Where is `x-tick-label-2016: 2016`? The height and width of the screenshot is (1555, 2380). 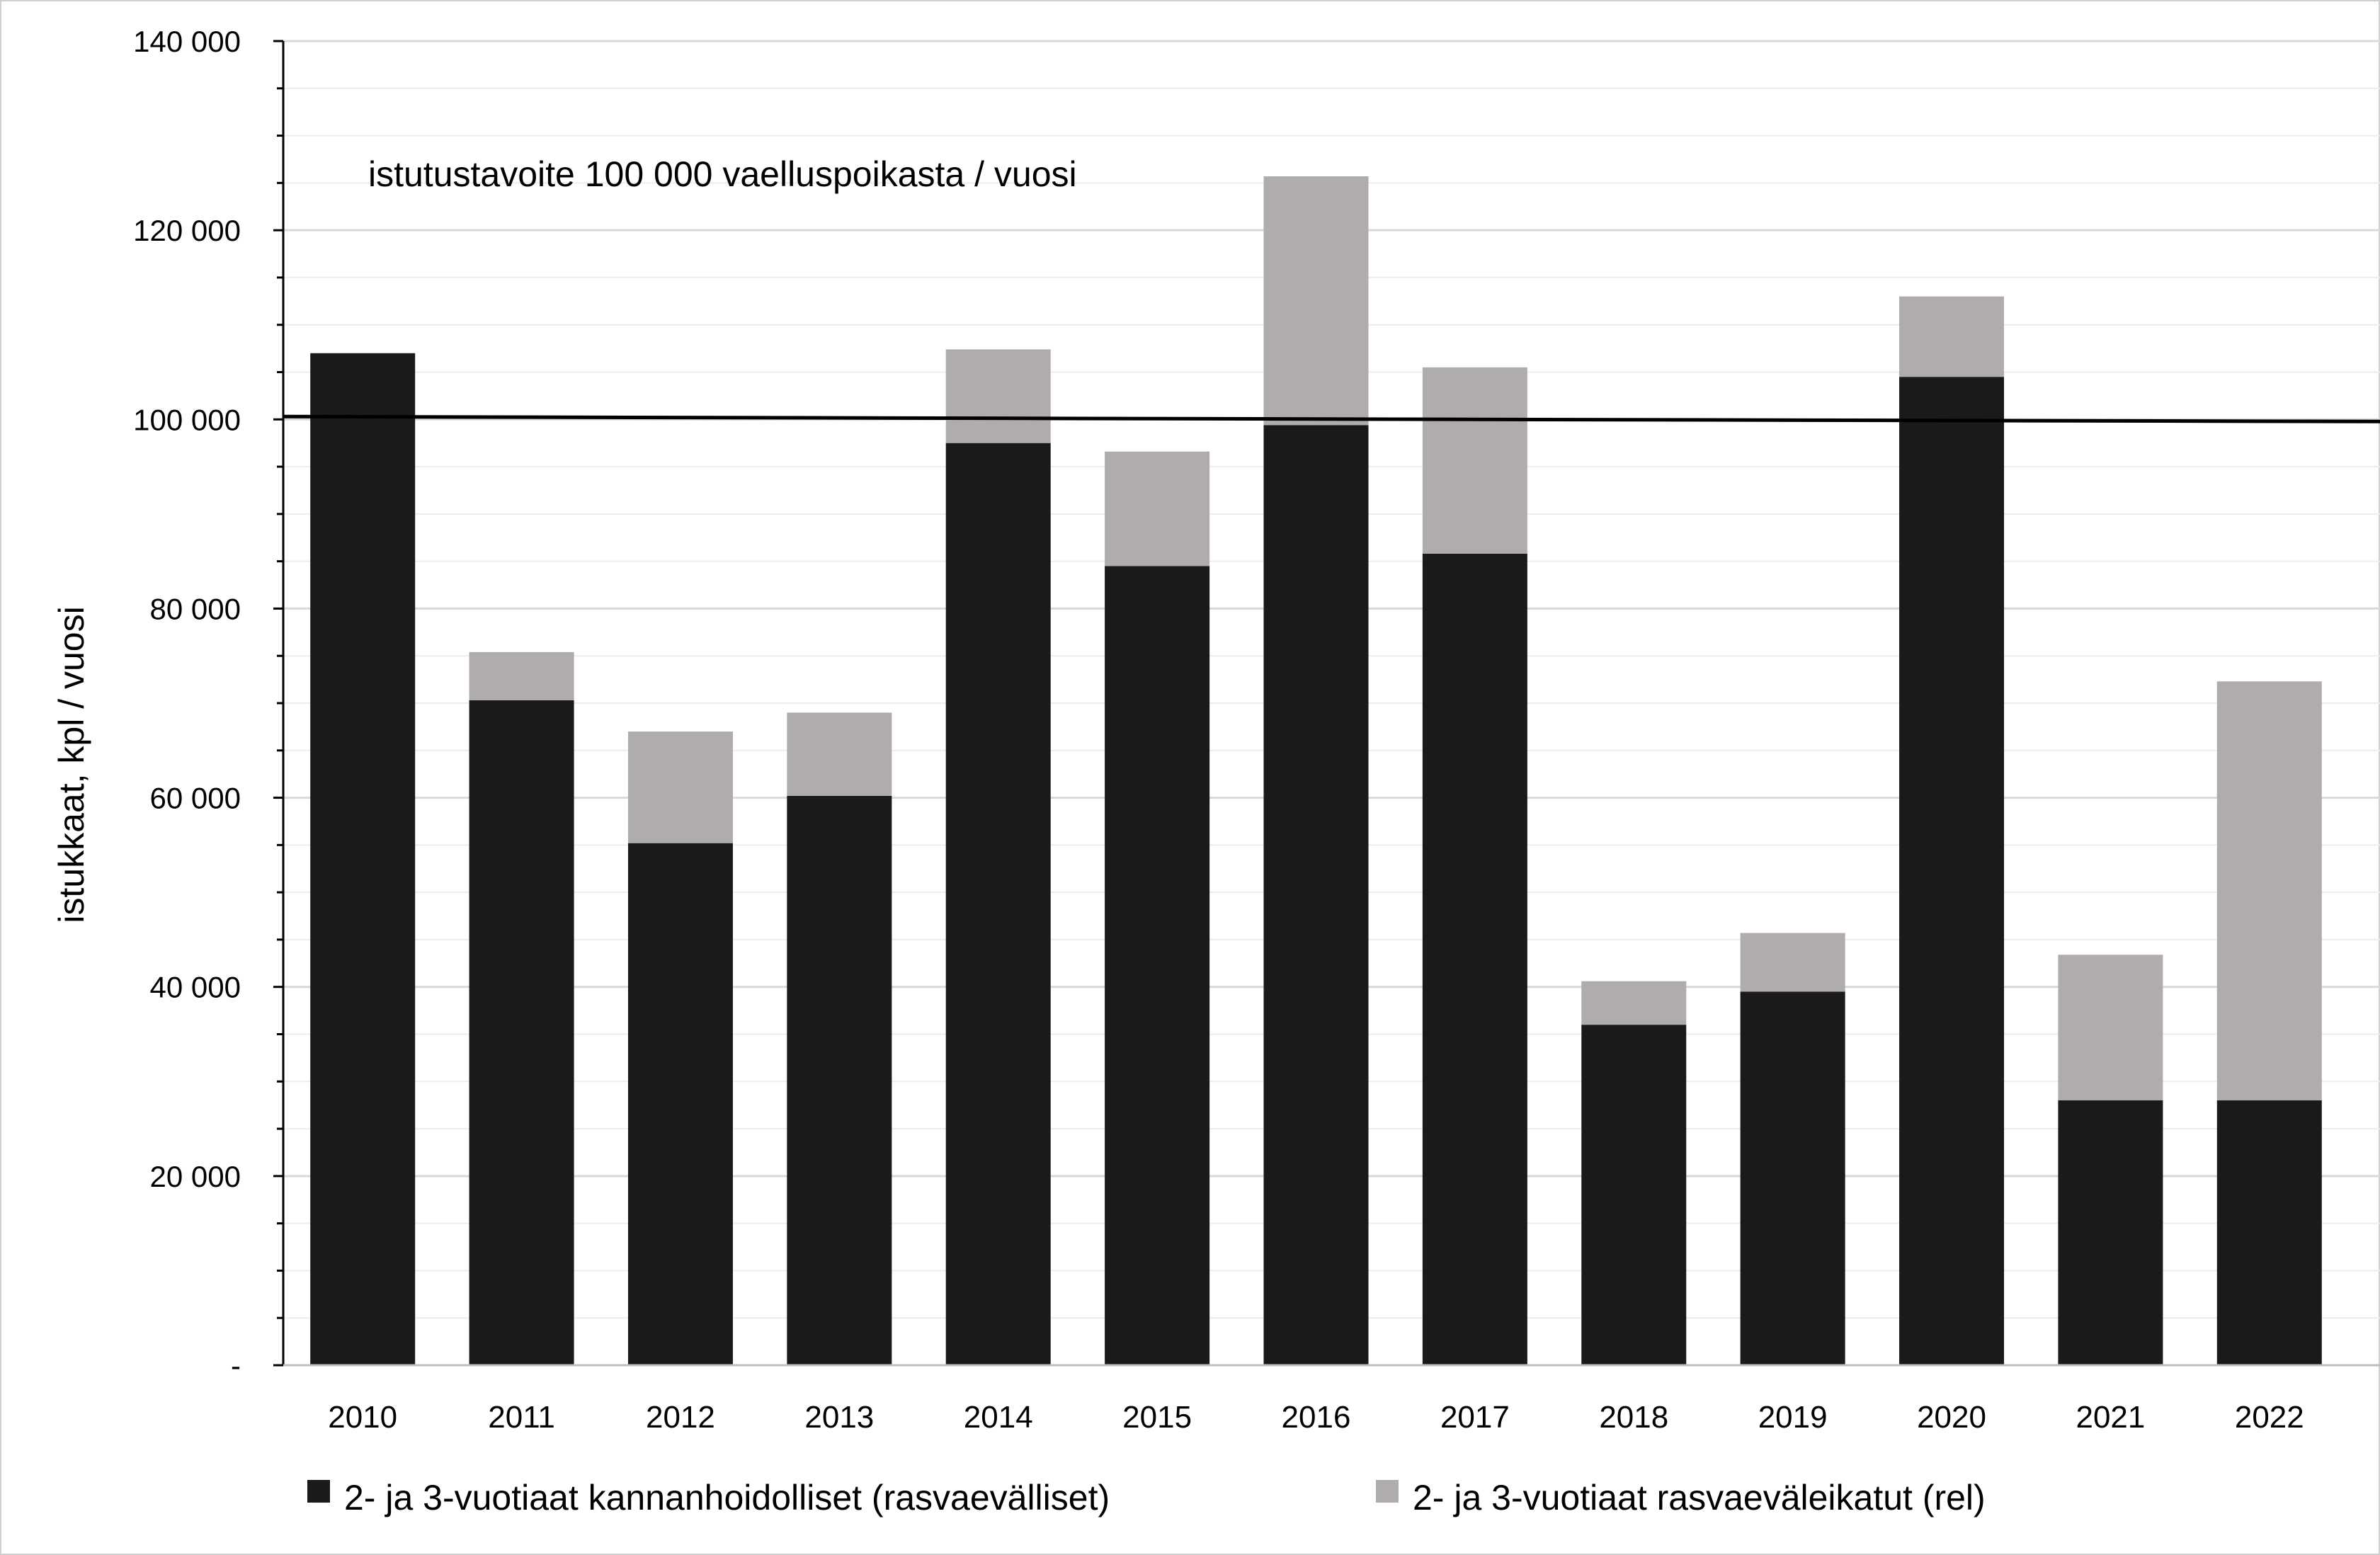
x-tick-label-2016: 2016 is located at coordinates (1316, 1417).